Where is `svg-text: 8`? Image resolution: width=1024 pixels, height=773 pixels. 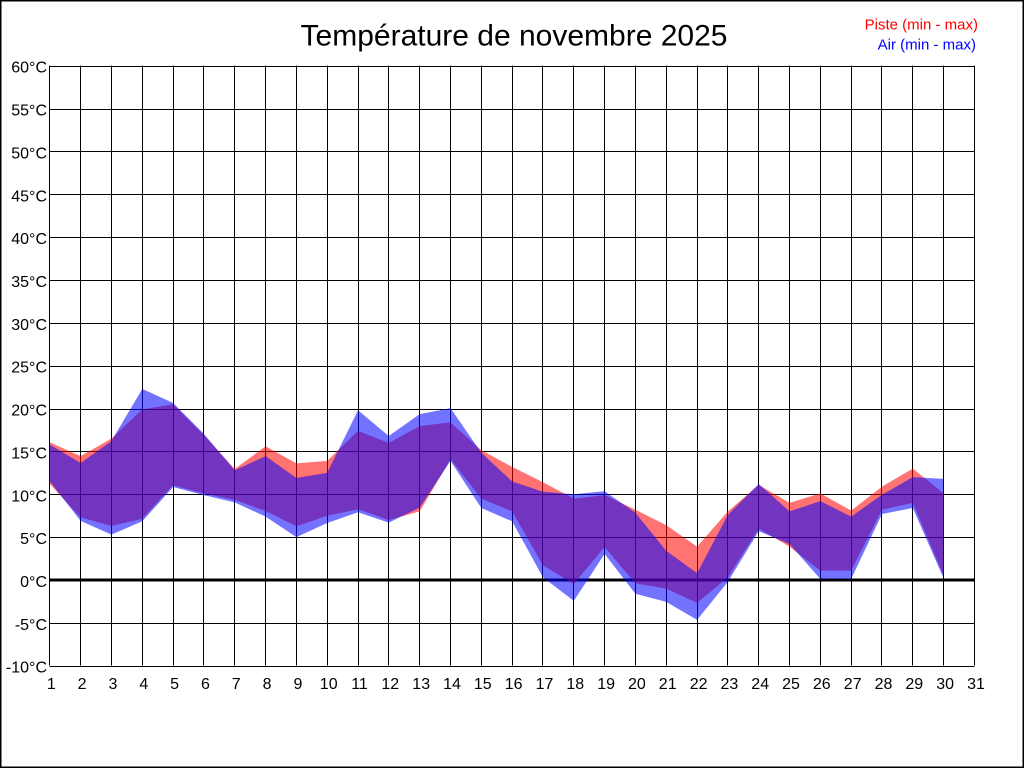
svg-text: 8 is located at coordinates (267, 684).